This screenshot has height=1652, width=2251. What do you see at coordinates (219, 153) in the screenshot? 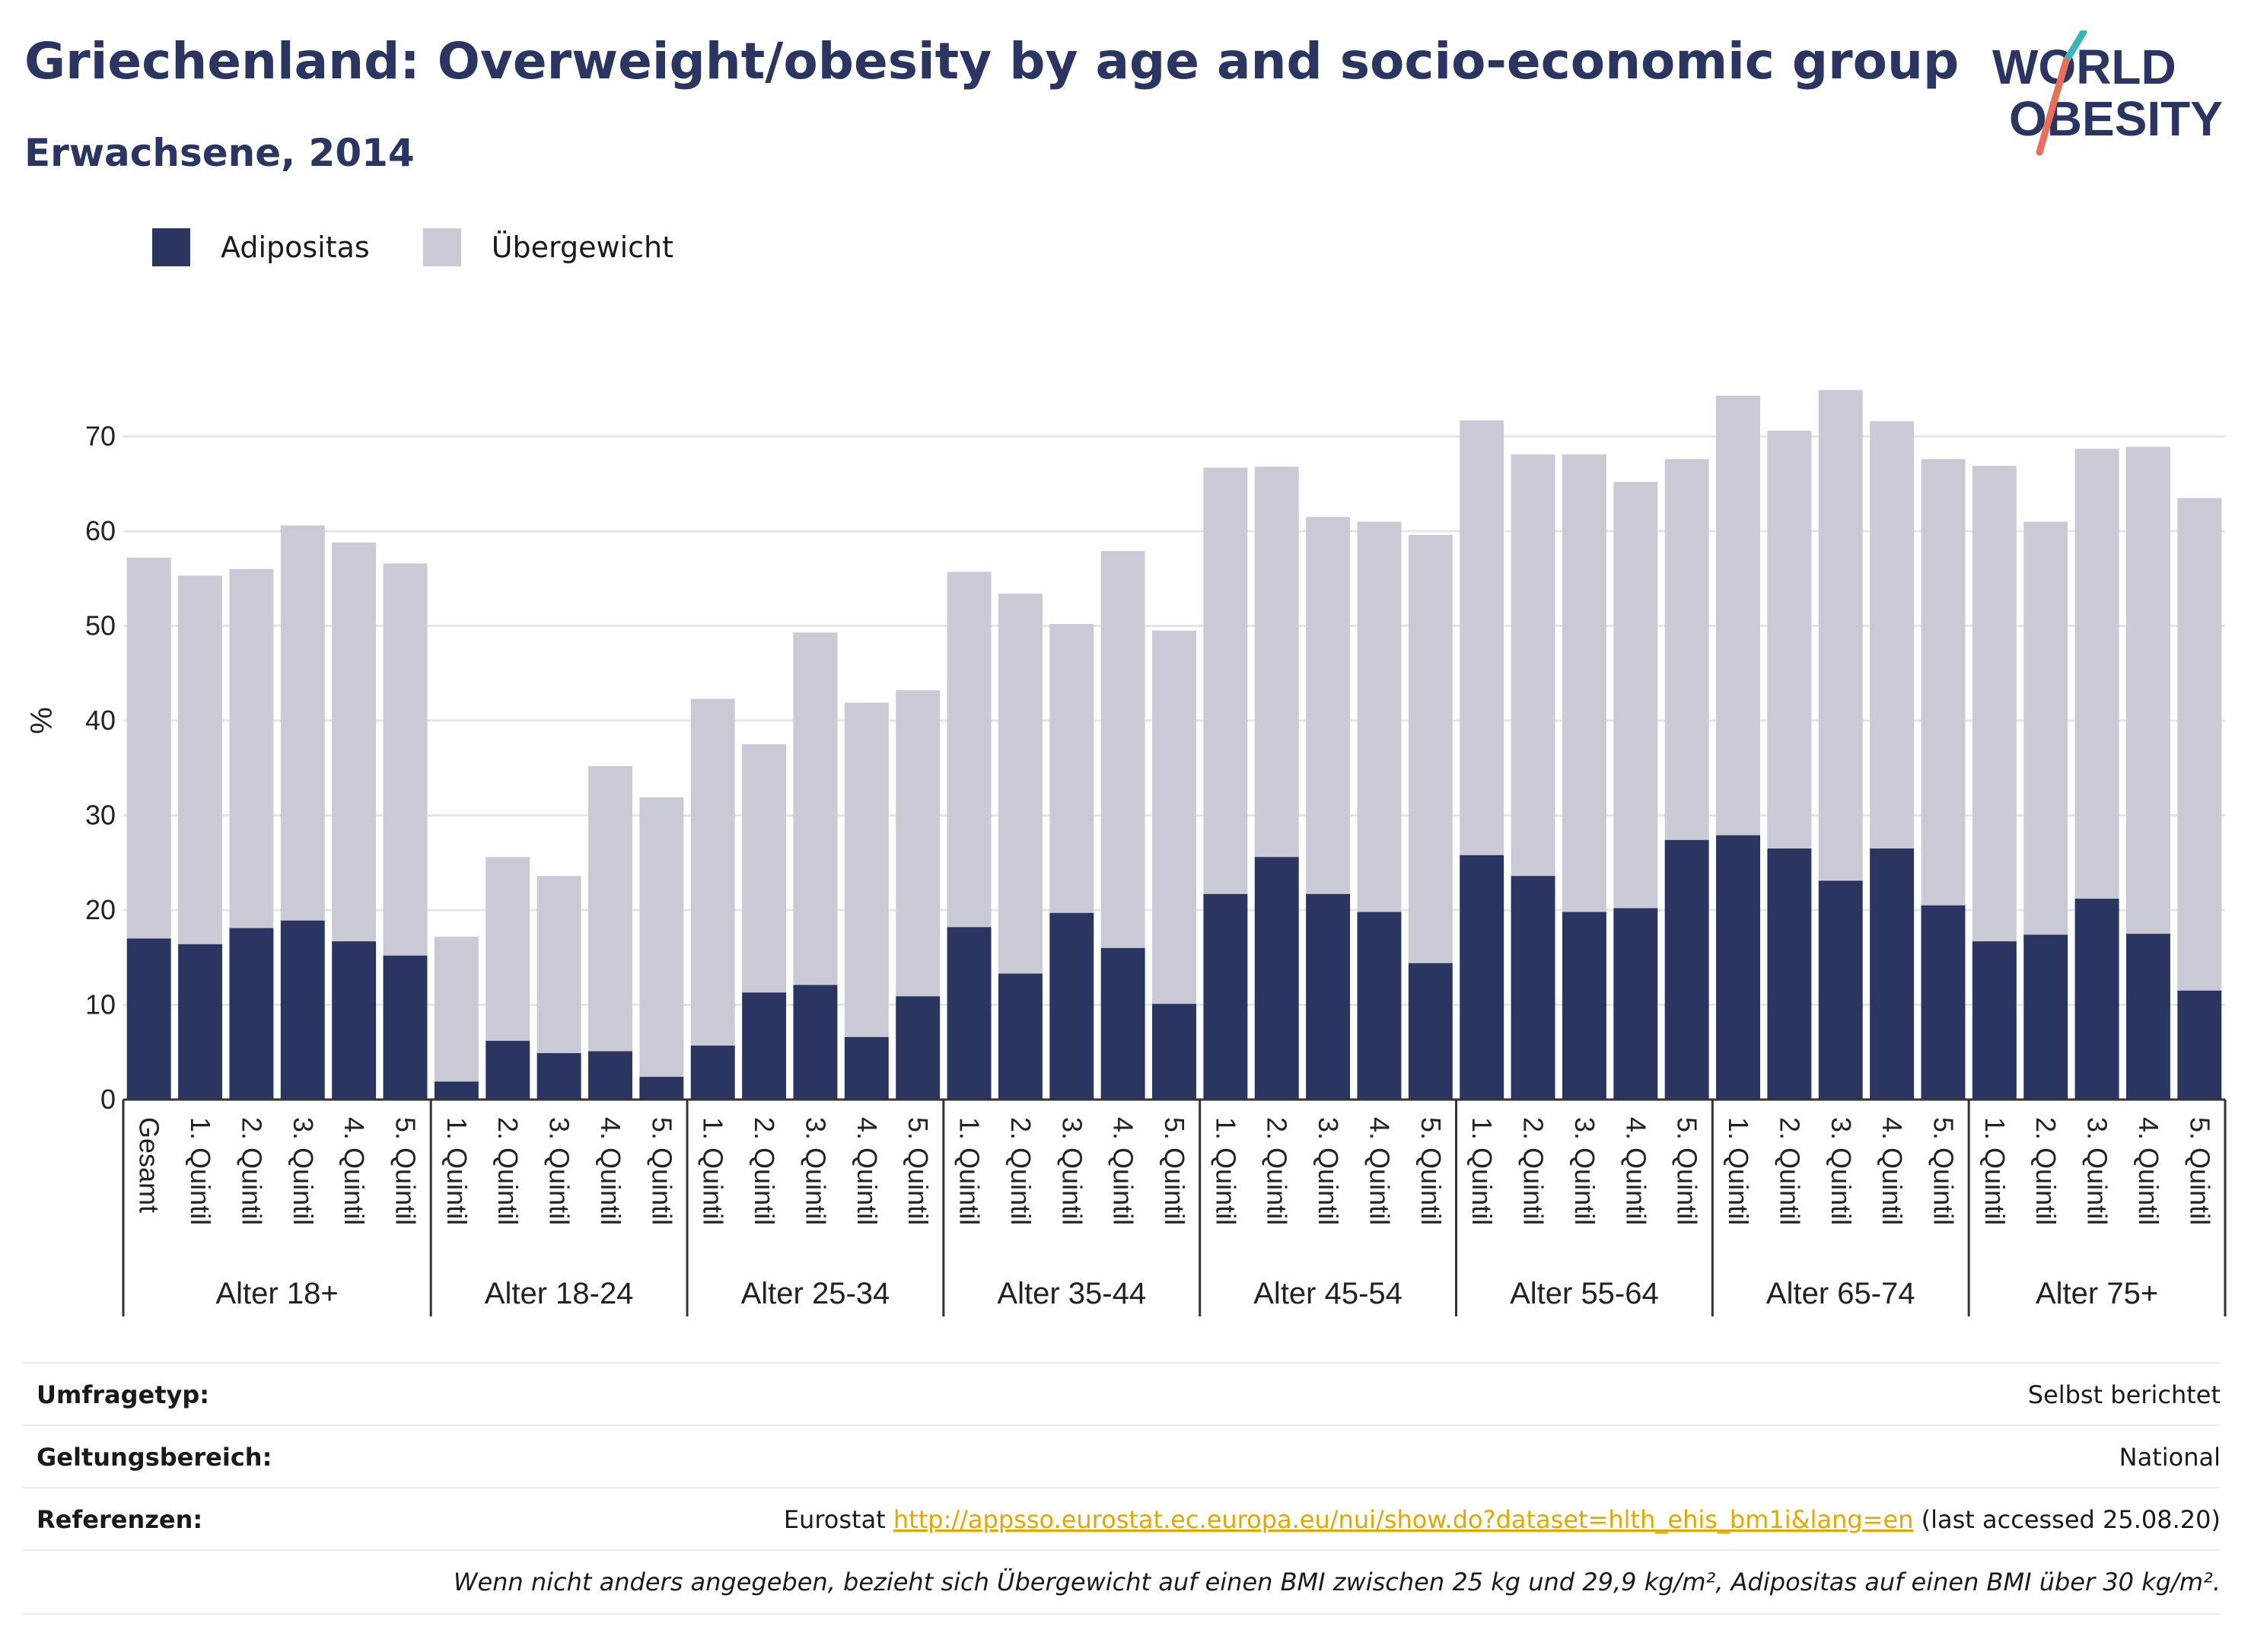
I see `page-subtitle: Erwachsene, 2014` at bounding box center [219, 153].